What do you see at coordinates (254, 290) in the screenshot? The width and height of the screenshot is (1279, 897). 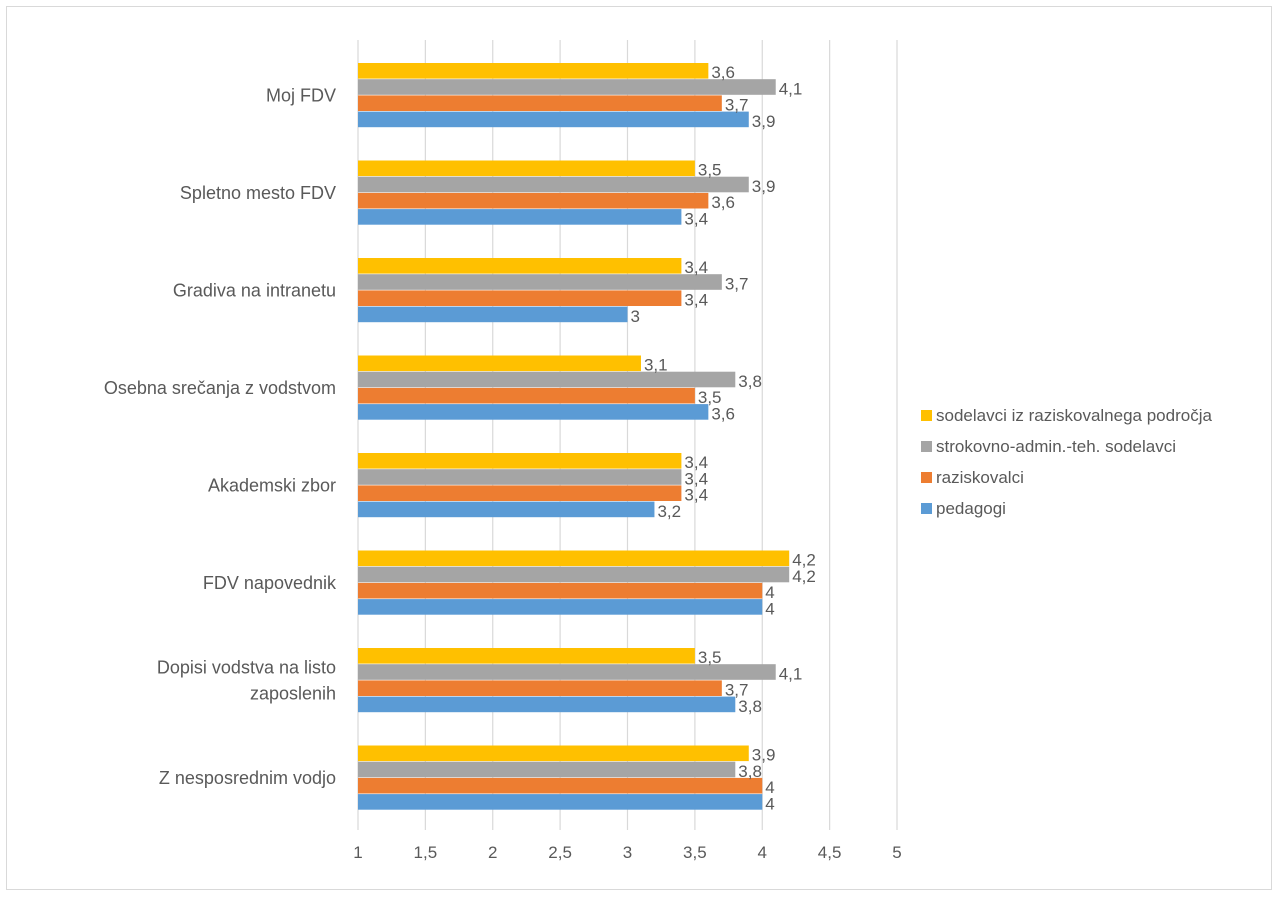 I see `category-label: Gradiva na intranetu` at bounding box center [254, 290].